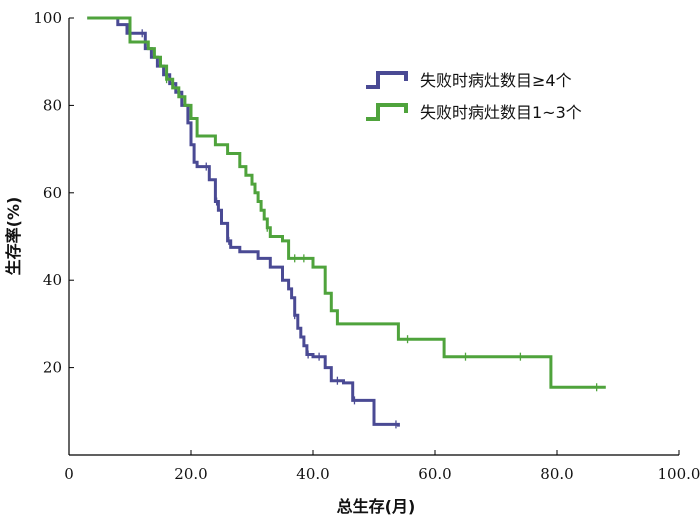  I want to click on x-tick-label: 80.0, so click(556, 474).